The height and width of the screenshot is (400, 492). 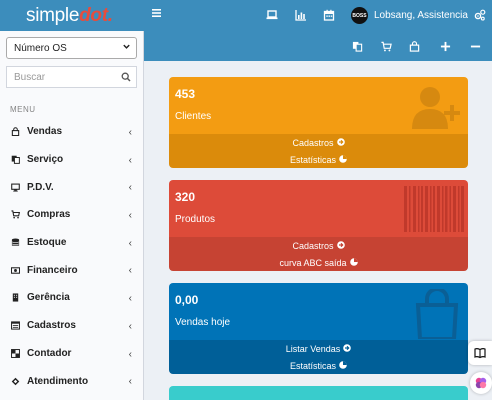 What do you see at coordinates (23, 109) in the screenshot?
I see `menu-header: MENU` at bounding box center [23, 109].